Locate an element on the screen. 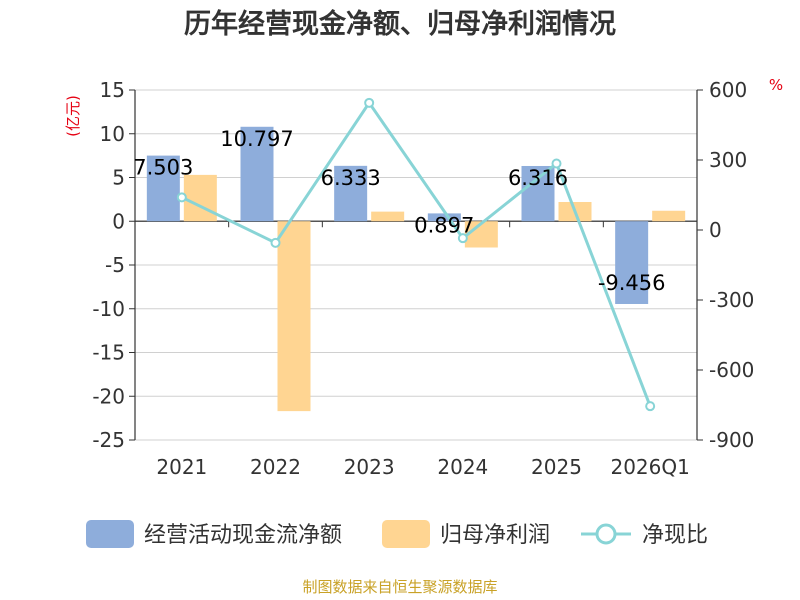 The height and width of the screenshot is (600, 800). right-tick-label: -300 is located at coordinates (731, 300).